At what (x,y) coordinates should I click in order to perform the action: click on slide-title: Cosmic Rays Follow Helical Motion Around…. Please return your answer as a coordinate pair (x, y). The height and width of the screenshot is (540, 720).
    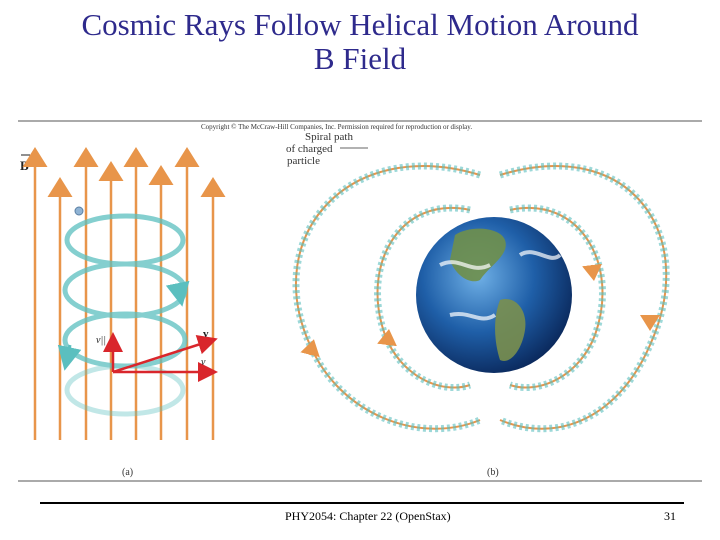
    Looking at the image, I should click on (360, 42).